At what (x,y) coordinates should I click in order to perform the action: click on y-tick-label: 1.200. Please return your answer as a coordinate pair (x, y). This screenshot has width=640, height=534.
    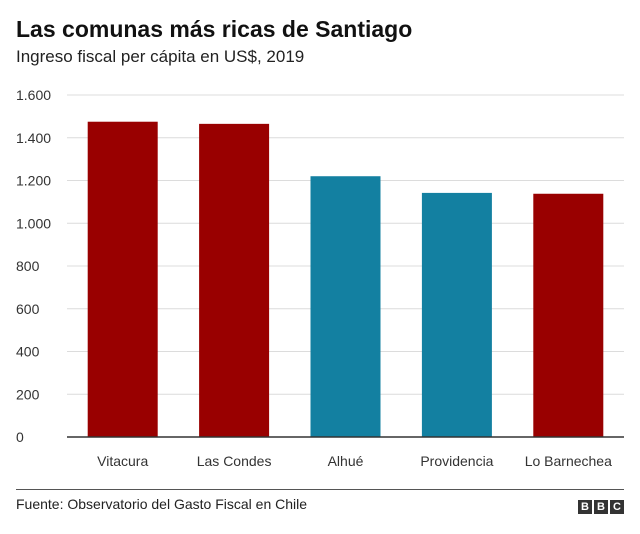
    Looking at the image, I should click on (33, 181).